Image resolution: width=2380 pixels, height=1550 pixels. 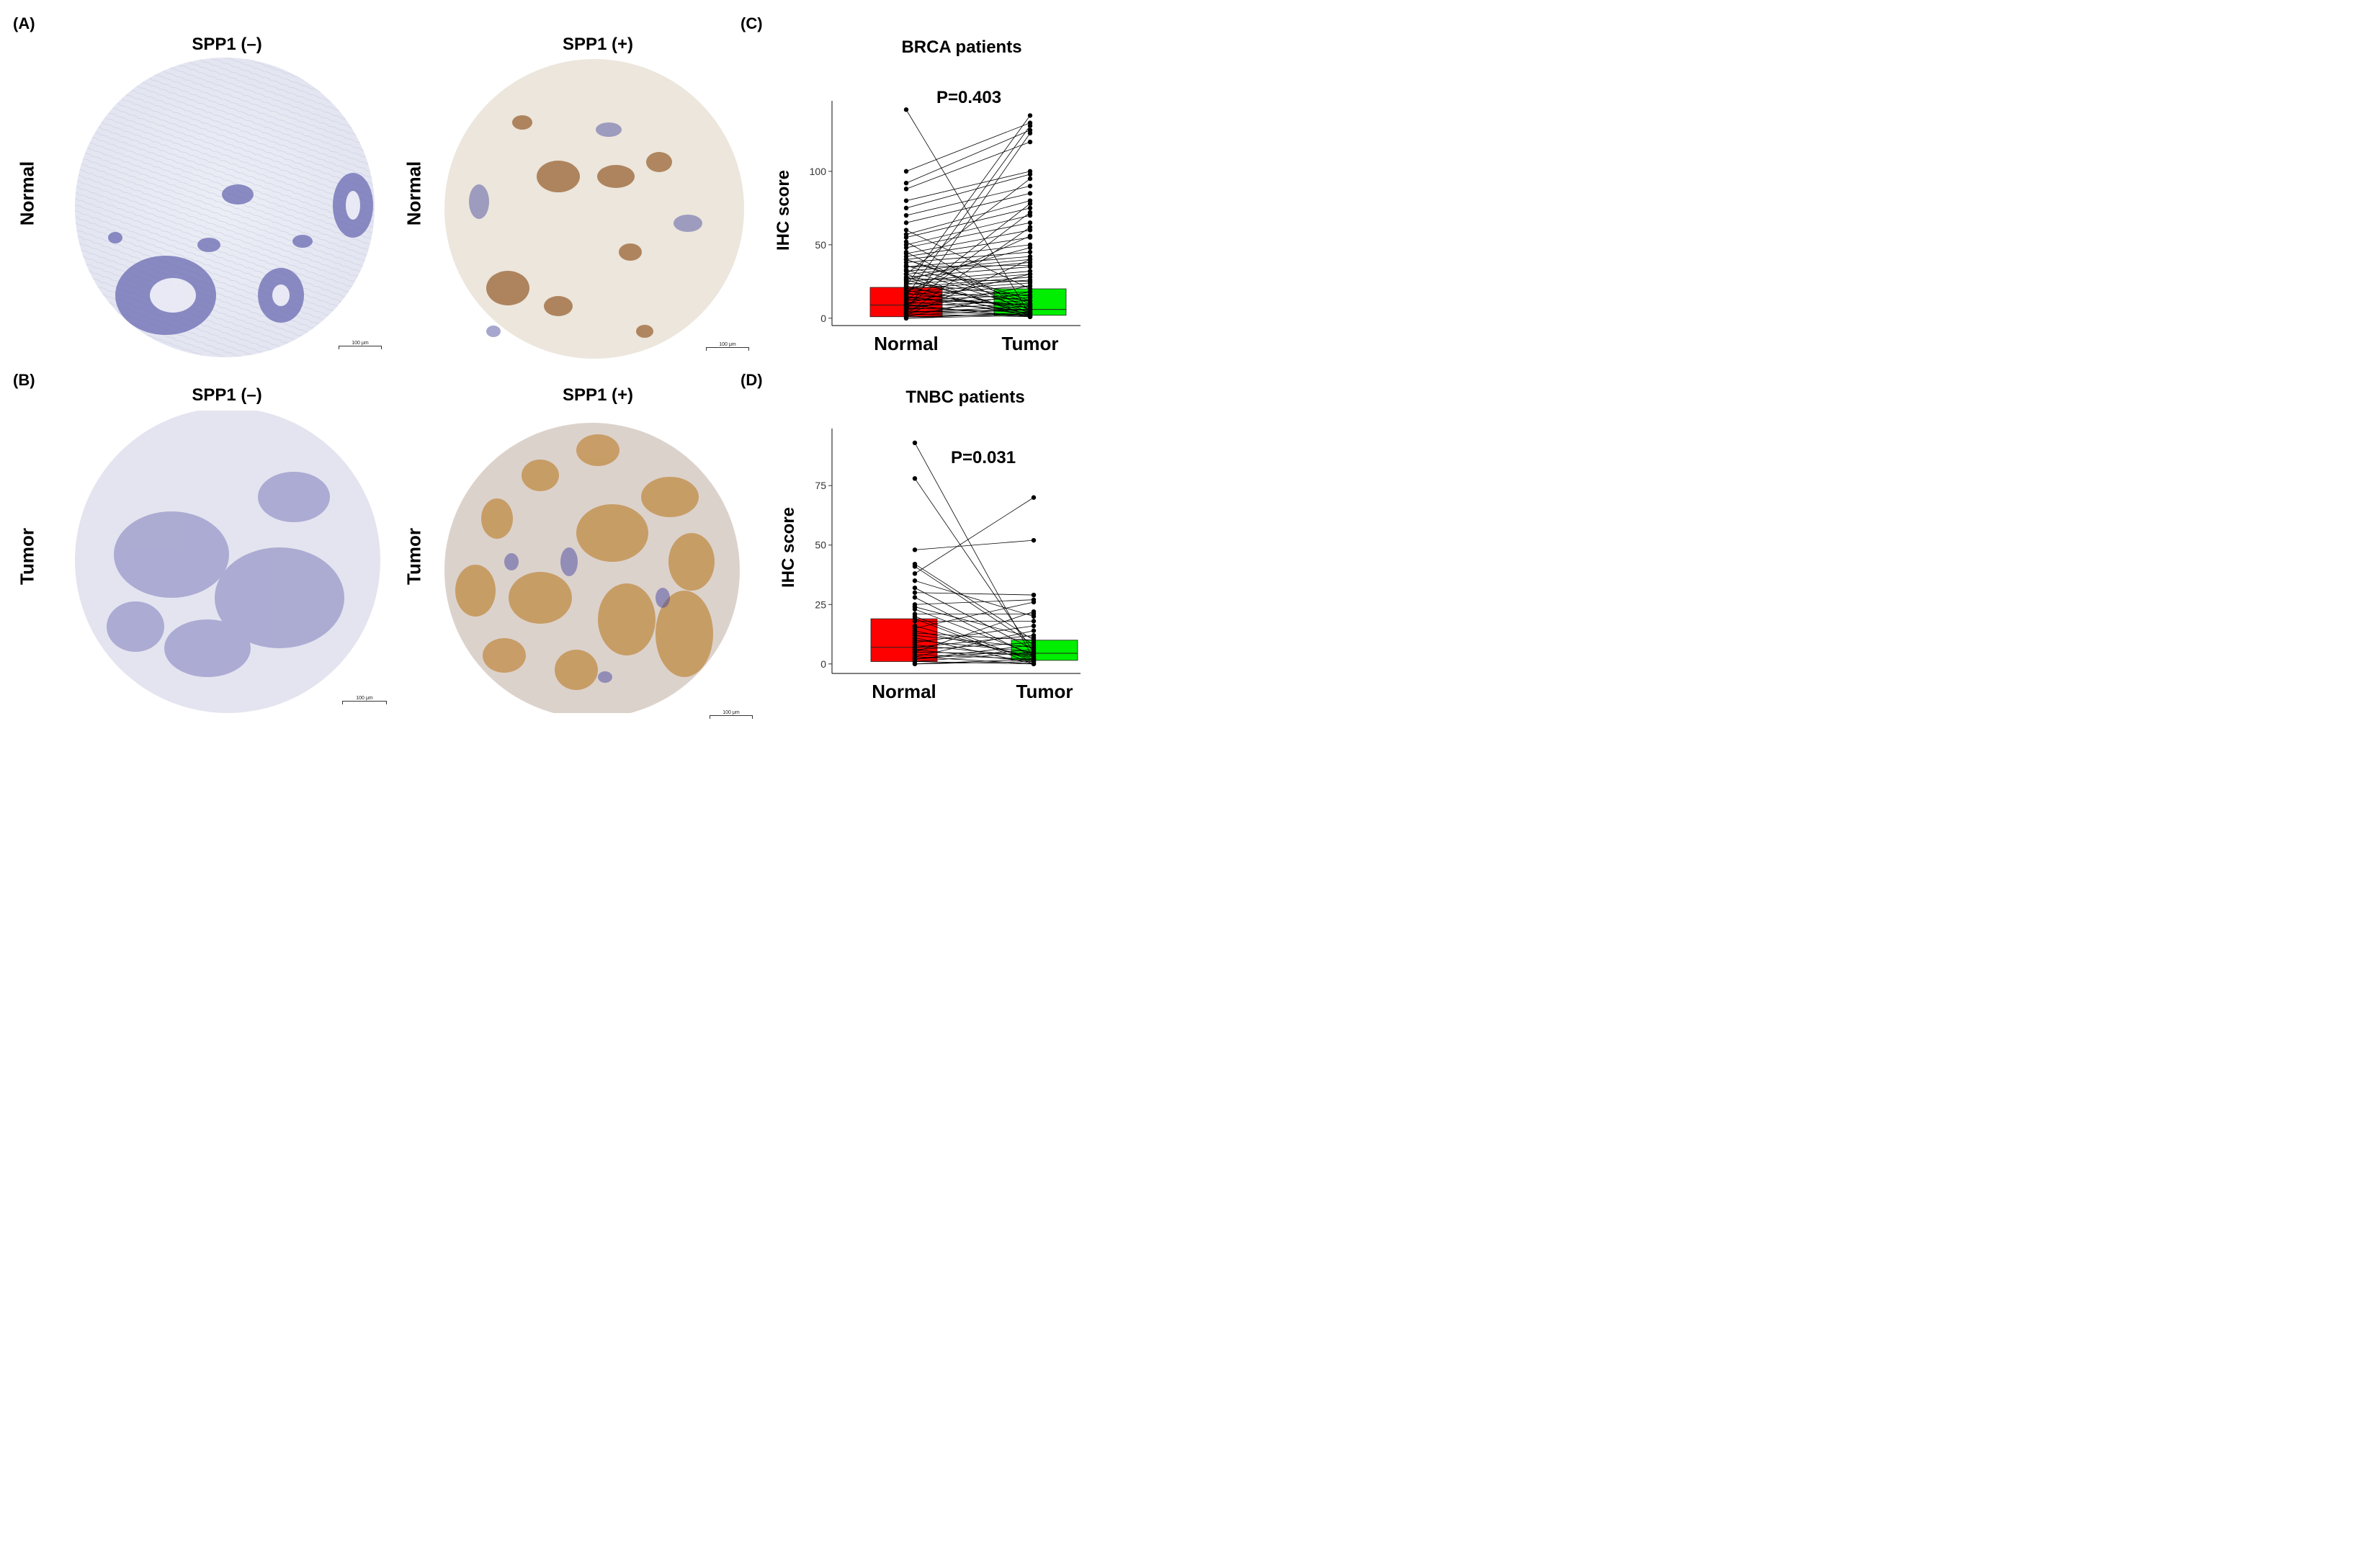 What do you see at coordinates (227, 395) in the screenshot?
I see `title-spp1-negative-bottom: SPP1 (–)` at bounding box center [227, 395].